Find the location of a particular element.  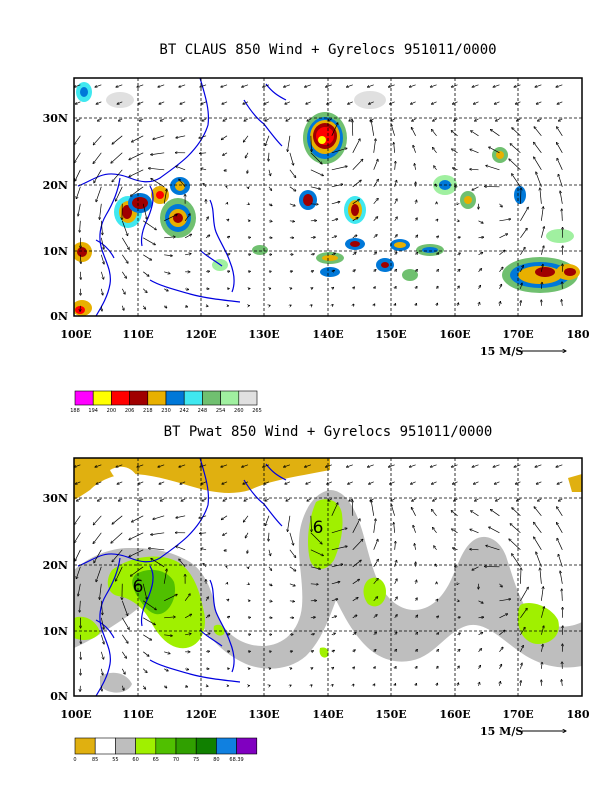

colorbar-label: 248 is located at coordinates (203, 411).